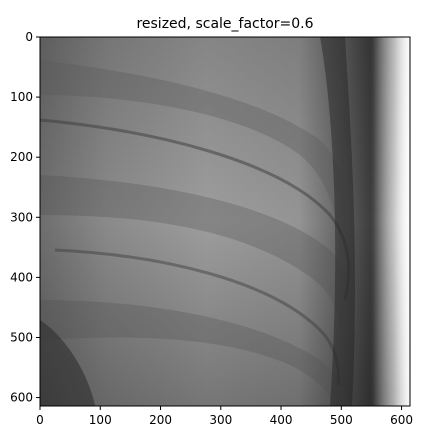  Describe the element at coordinates (281, 420) in the screenshot. I see `x-tick-label: 400` at that location.